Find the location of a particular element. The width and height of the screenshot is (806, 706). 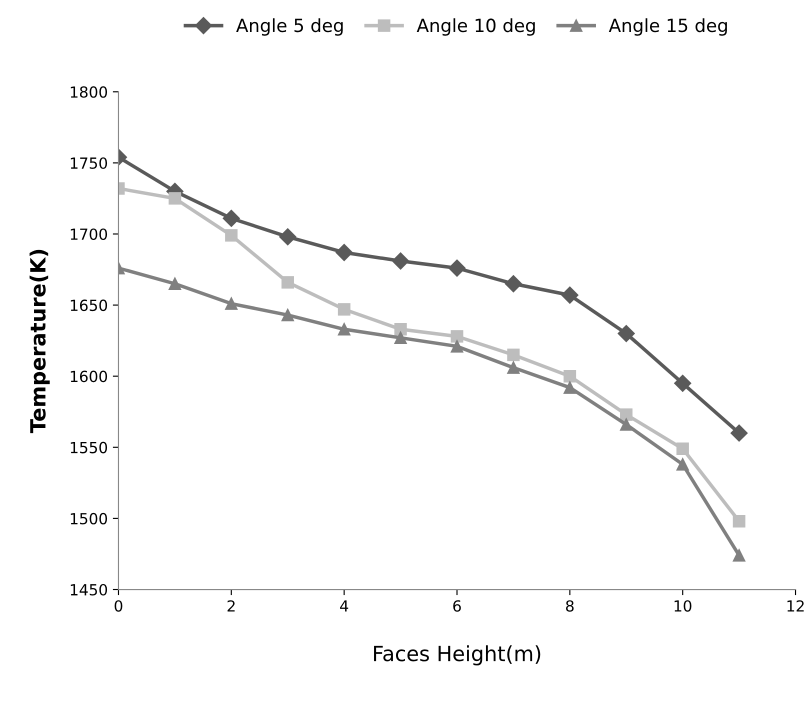

y-tick-label: 1800 is located at coordinates (89, 92).